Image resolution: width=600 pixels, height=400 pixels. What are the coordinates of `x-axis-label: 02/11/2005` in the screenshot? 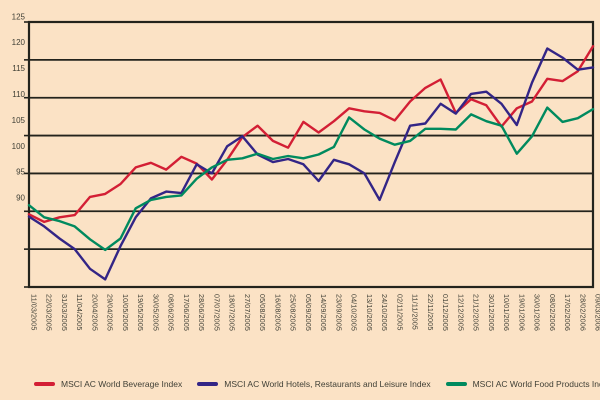 It's located at (399, 312).